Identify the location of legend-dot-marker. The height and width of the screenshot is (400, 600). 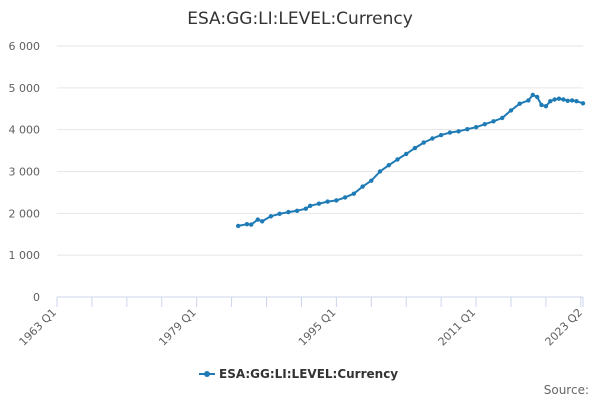
(207, 374).